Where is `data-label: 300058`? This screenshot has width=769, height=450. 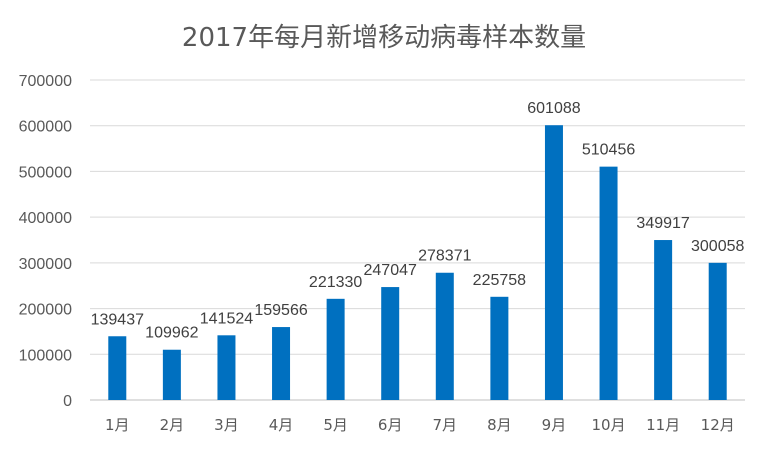
data-label: 300058 is located at coordinates (717, 246).